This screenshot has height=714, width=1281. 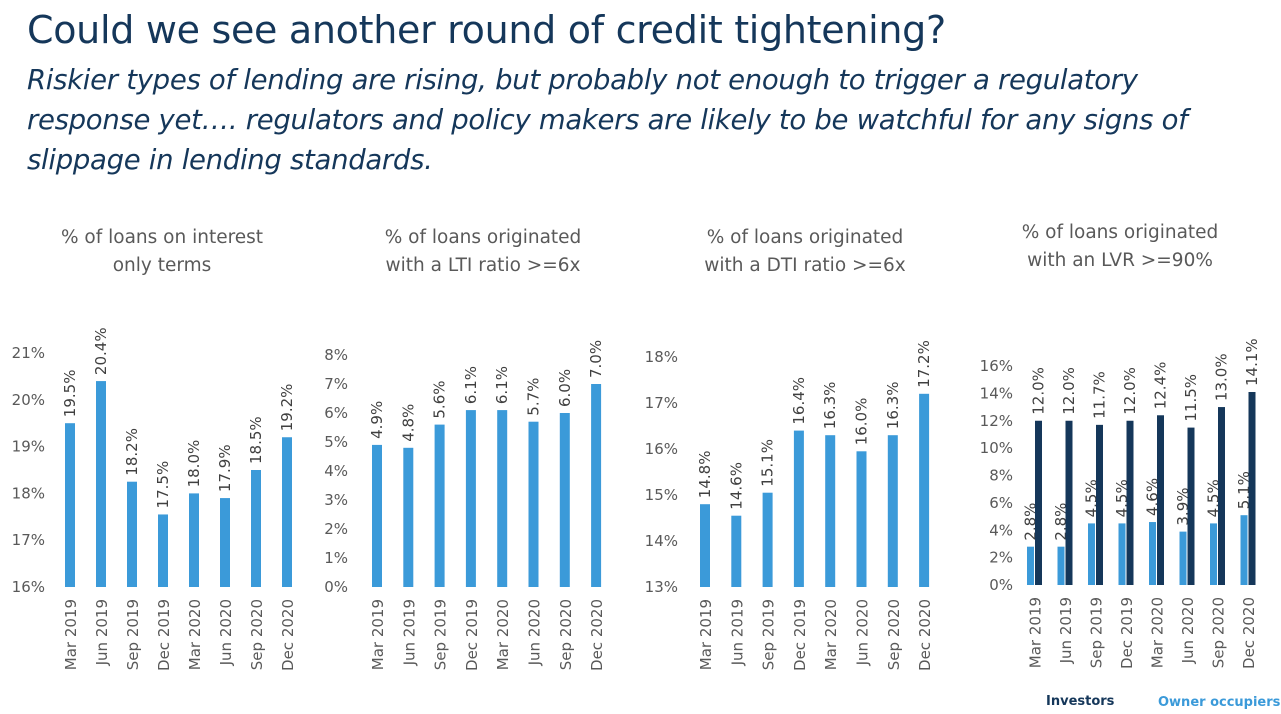 What do you see at coordinates (596, 359) in the screenshot?
I see `data-label: 7.0%` at bounding box center [596, 359].